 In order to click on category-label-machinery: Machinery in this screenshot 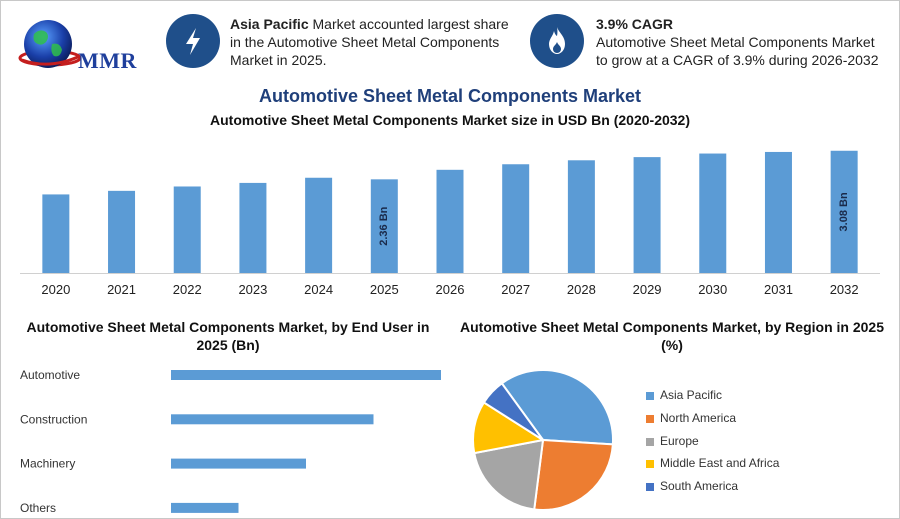, I will do `click(47, 464)`.